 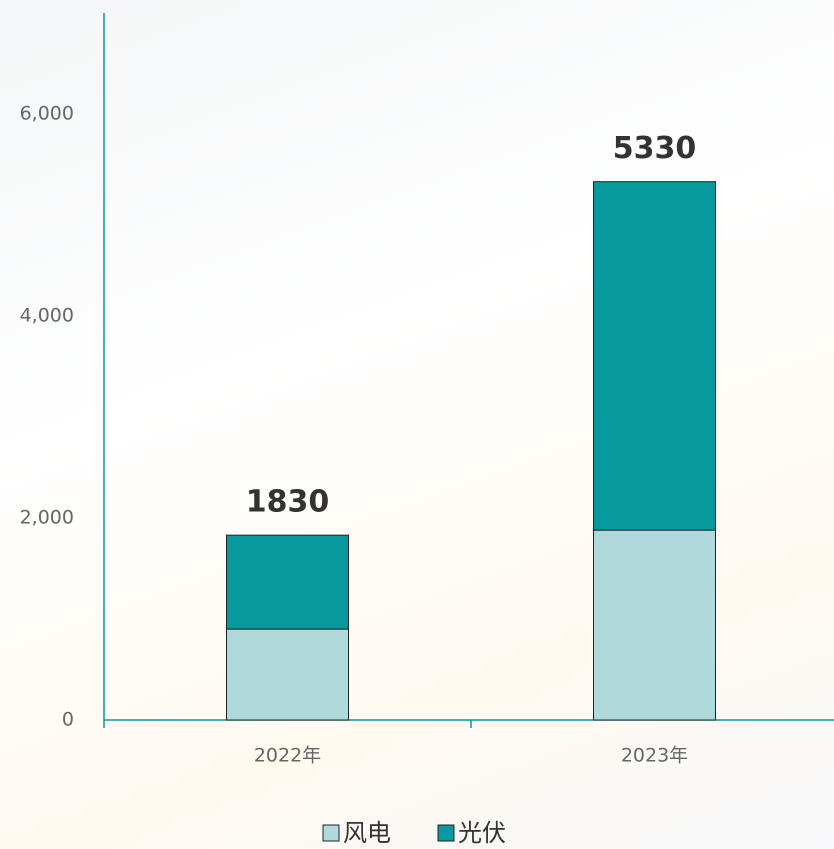 What do you see at coordinates (367, 833) in the screenshot?
I see `legend-label: 风电` at bounding box center [367, 833].